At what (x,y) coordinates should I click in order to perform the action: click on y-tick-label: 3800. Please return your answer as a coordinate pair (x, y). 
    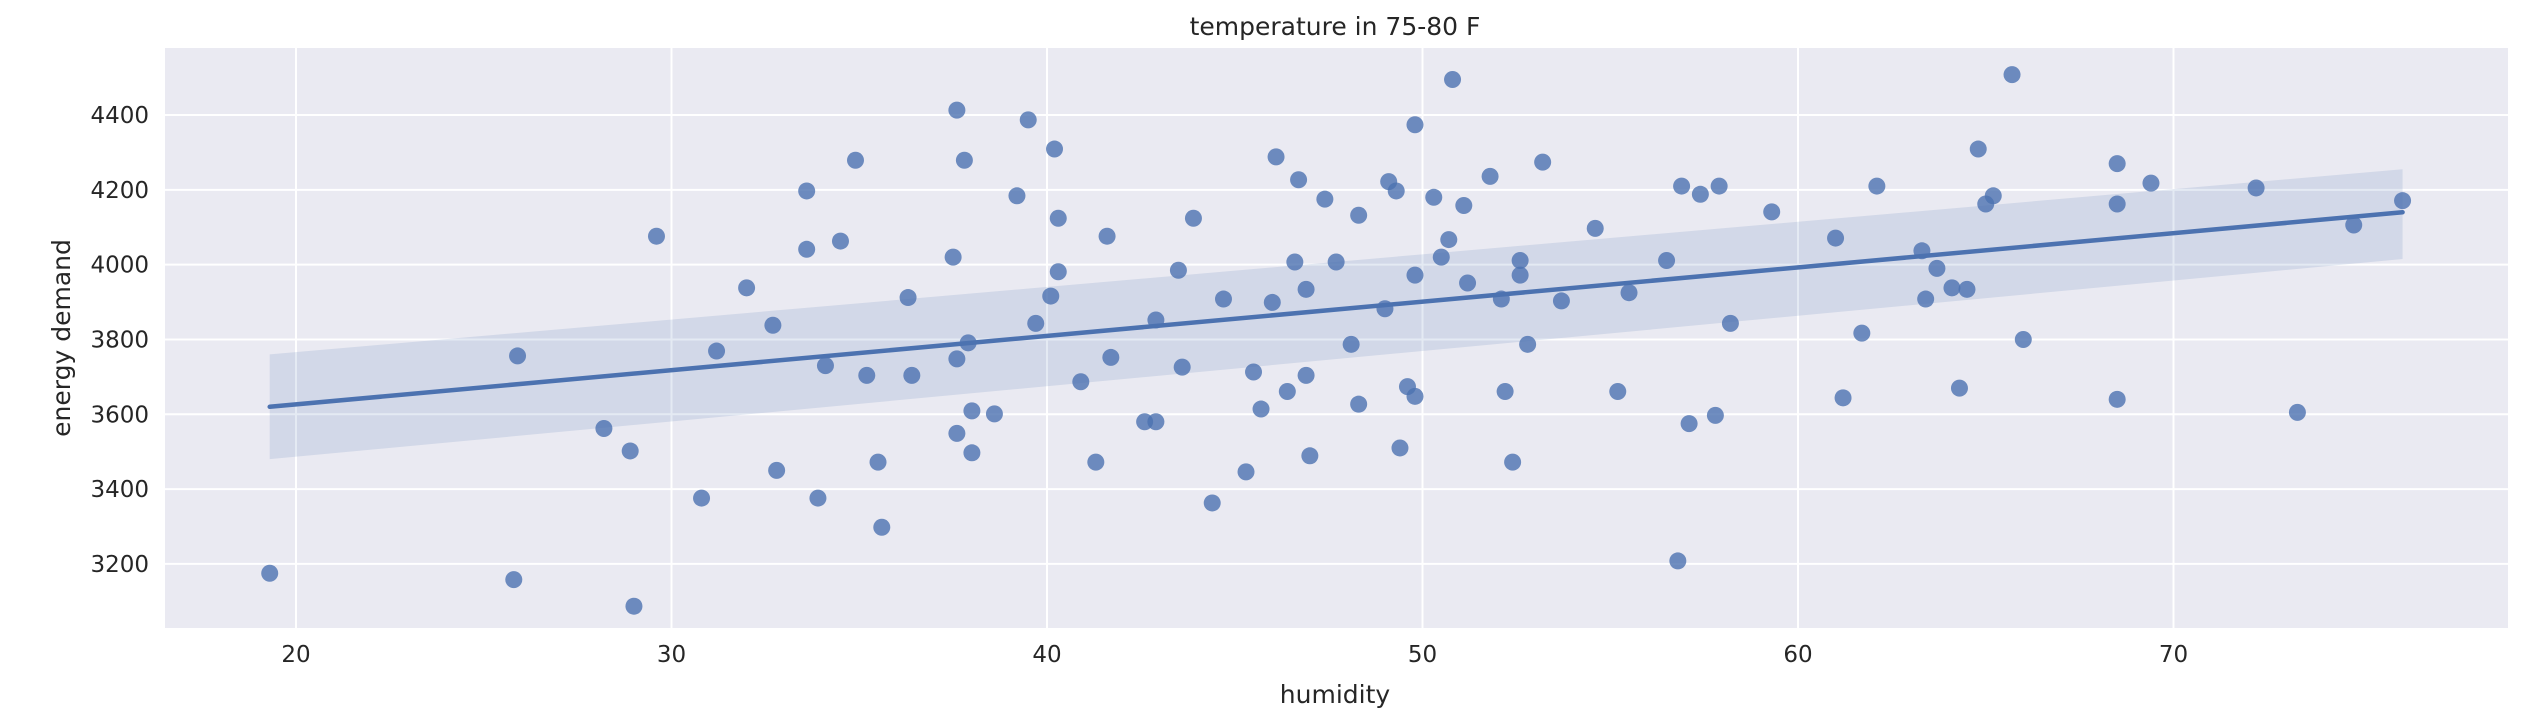
    Looking at the image, I should click on (119, 340).